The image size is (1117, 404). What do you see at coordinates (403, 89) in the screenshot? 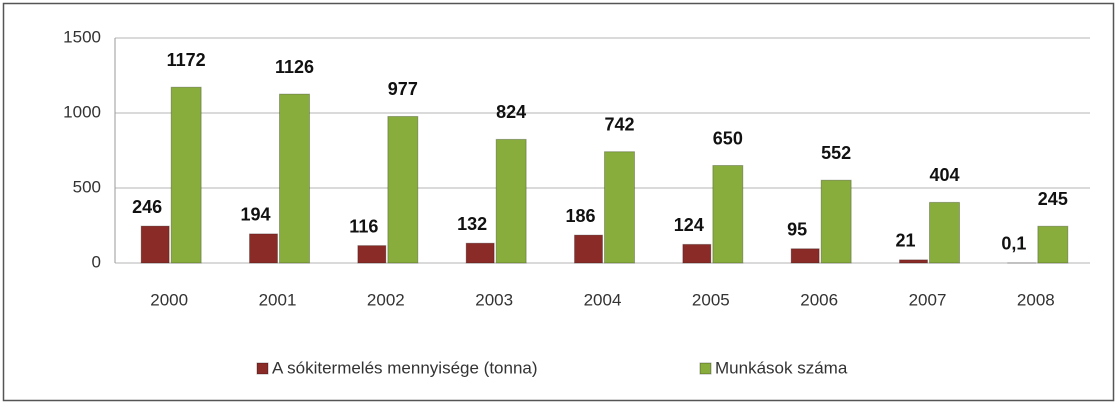
I see `value-label: 977` at bounding box center [403, 89].